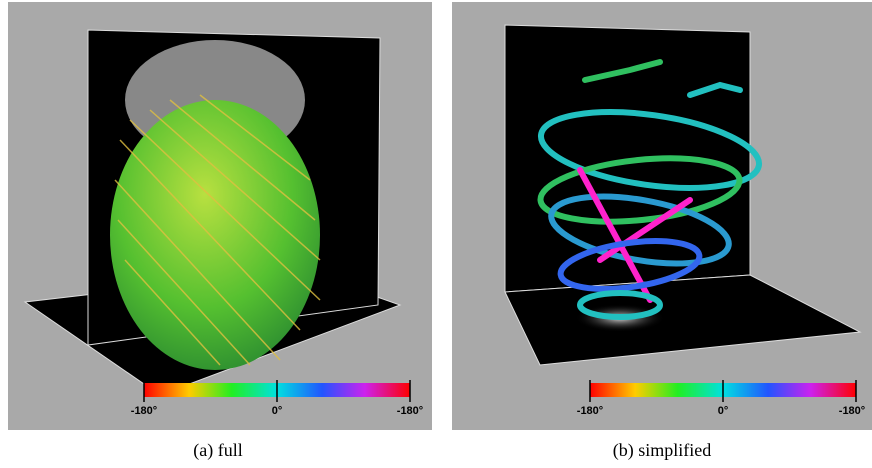 The height and width of the screenshot is (468, 872). I want to click on heart-streamlines, so click(215, 235).